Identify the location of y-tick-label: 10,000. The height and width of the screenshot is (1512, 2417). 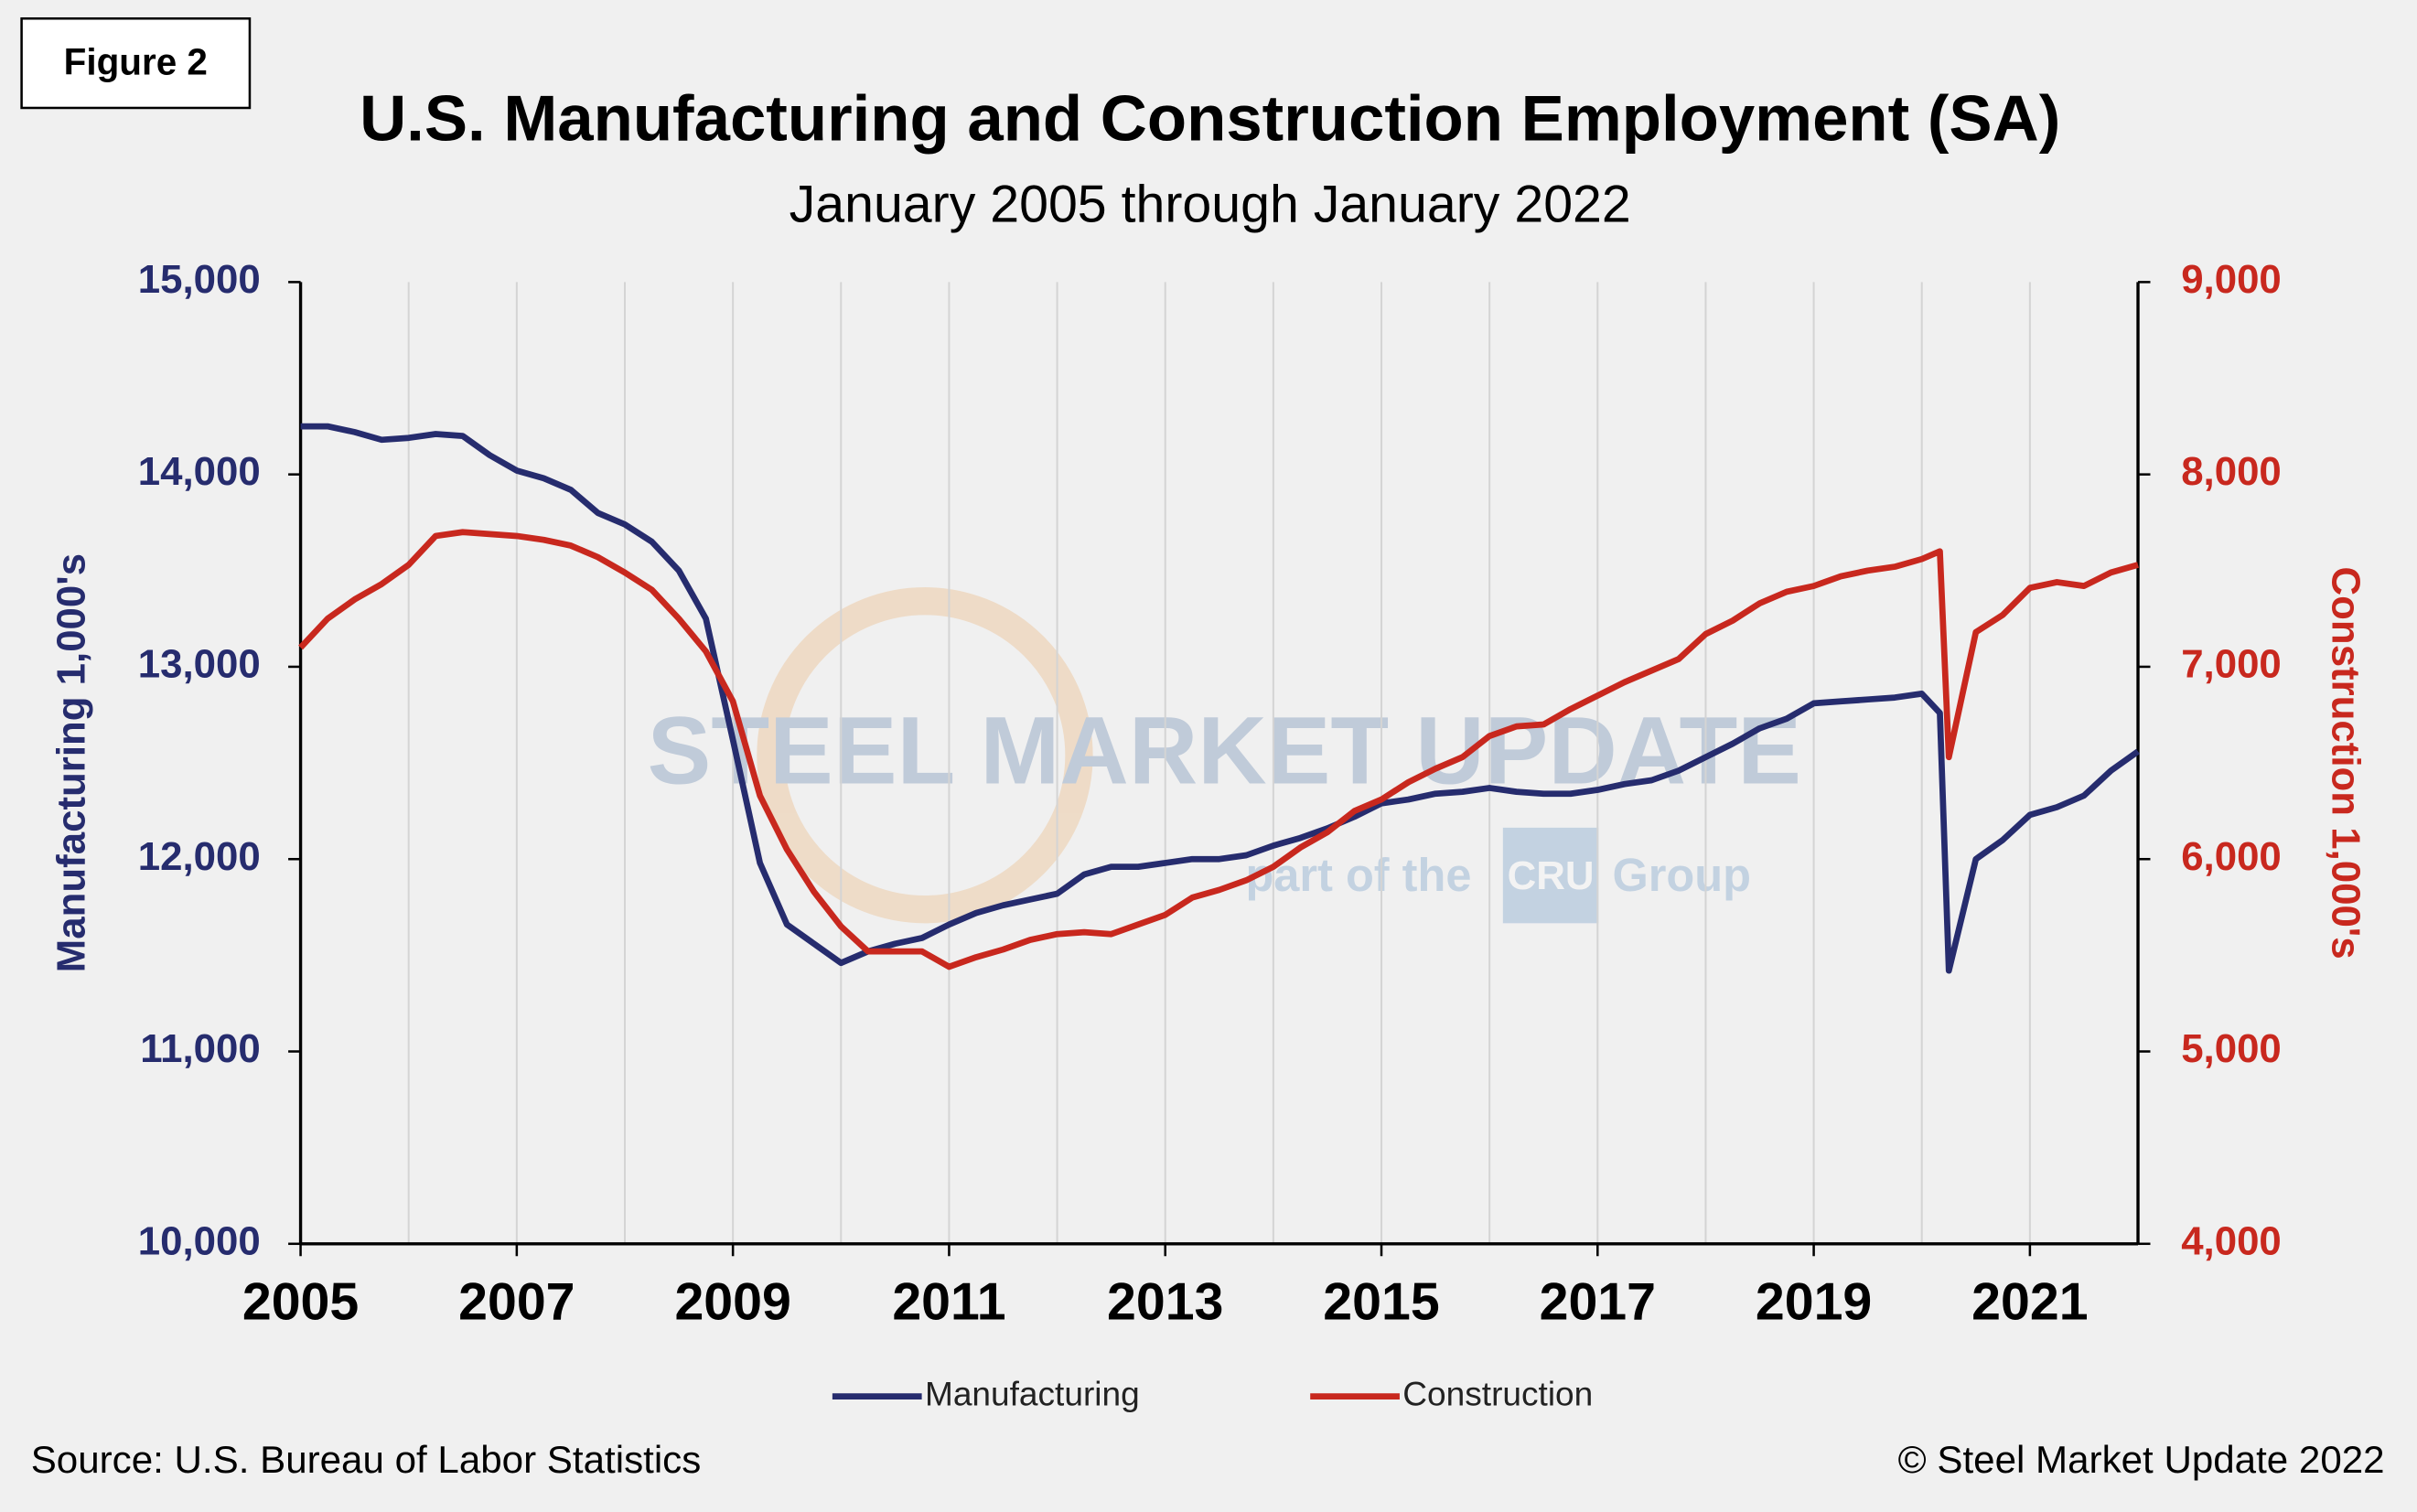
(199, 1240).